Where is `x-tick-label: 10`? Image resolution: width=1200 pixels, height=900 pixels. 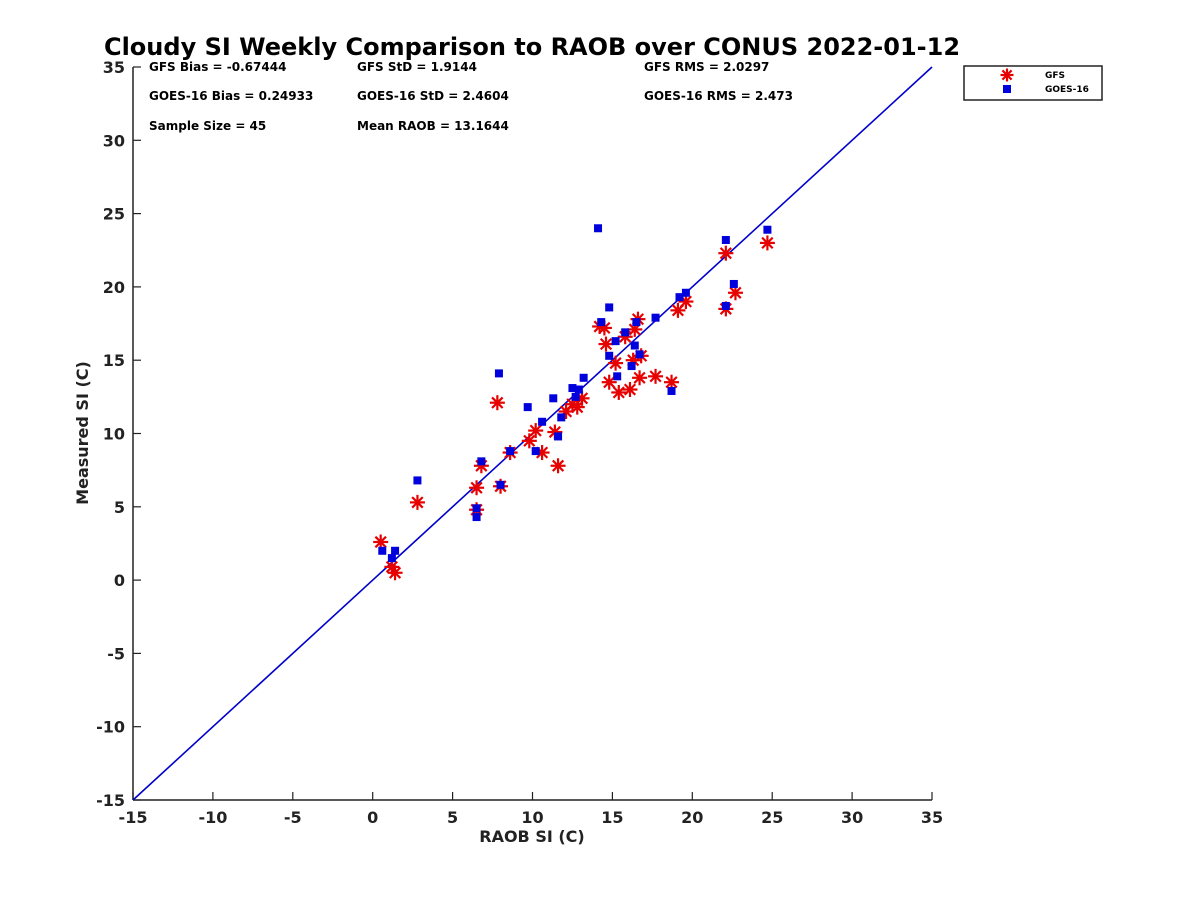
x-tick-label: 10 is located at coordinates (532, 817).